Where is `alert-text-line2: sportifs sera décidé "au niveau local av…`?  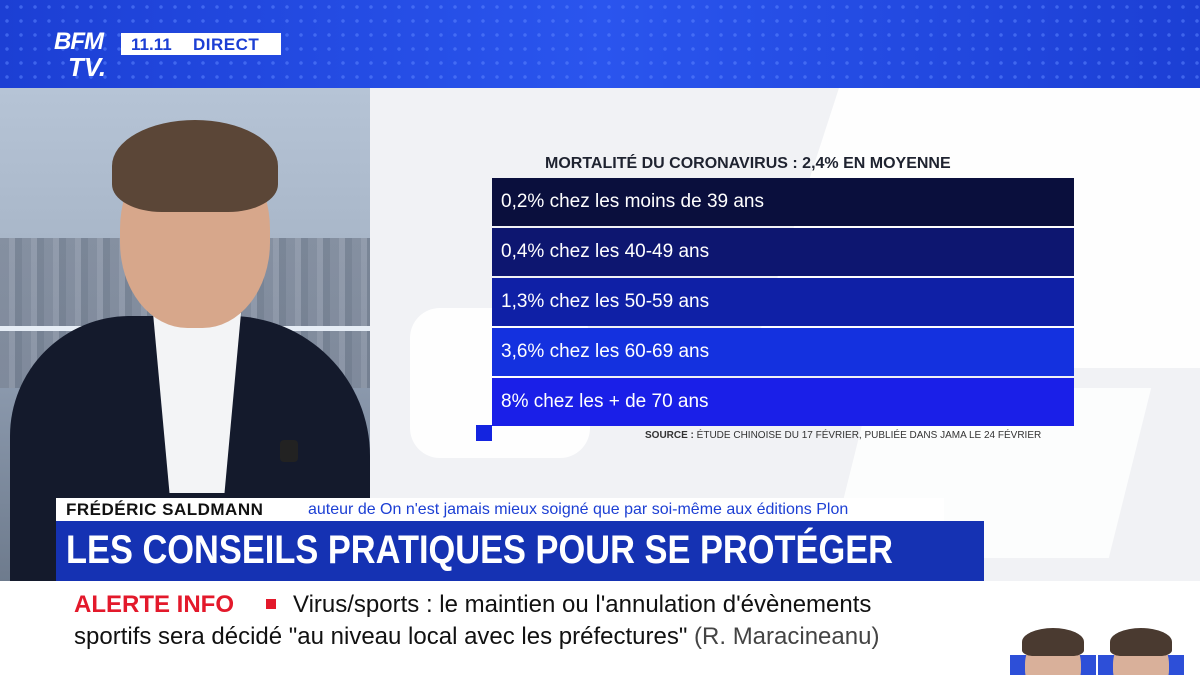 alert-text-line2: sportifs sera décidé "au niveau local av… is located at coordinates (476, 637).